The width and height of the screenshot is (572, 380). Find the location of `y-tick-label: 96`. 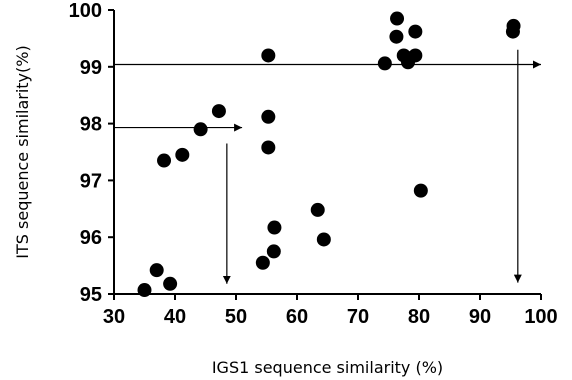

y-tick-label: 96 is located at coordinates (91, 238).